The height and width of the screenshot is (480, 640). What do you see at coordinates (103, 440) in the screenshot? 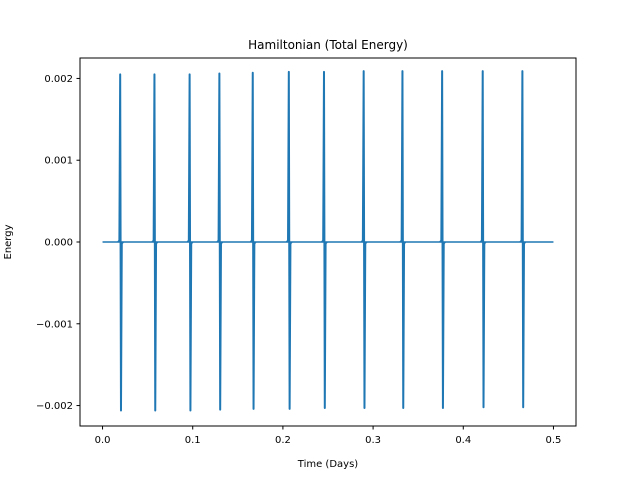
I see `x-tick-label: 0.0` at bounding box center [103, 440].